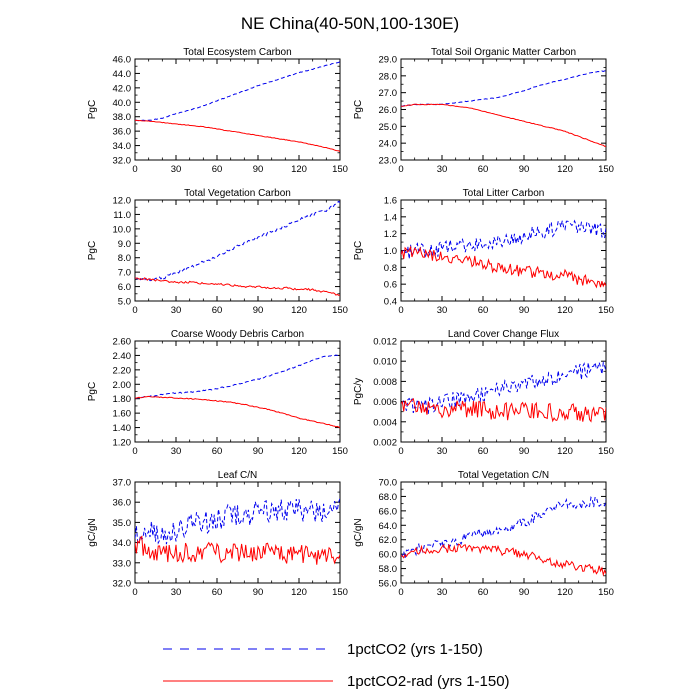 The width and height of the screenshot is (700, 700). Describe the element at coordinates (122, 443) in the screenshot. I see `y-tick-label: 1.20` at that location.